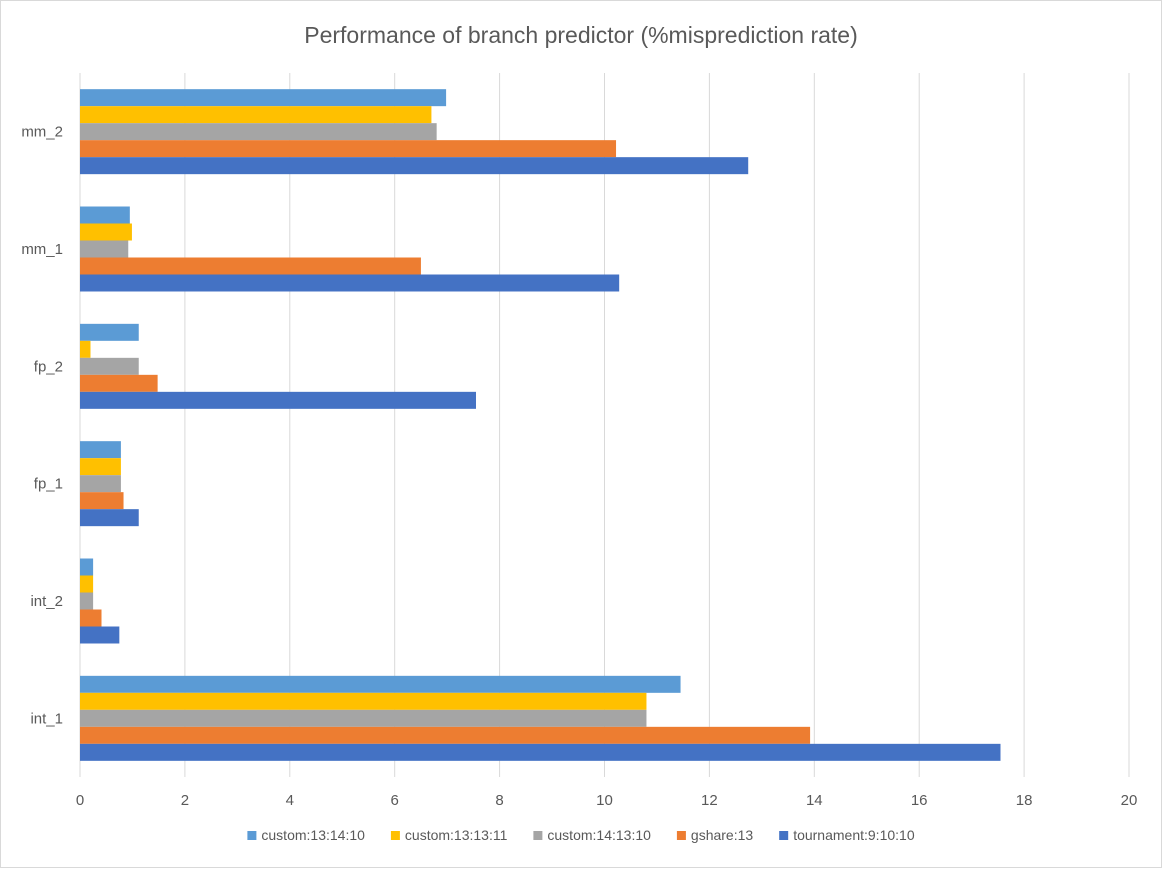 This screenshot has width=1162, height=872. What do you see at coordinates (80, 800) in the screenshot?
I see `x-tick-label: 0` at bounding box center [80, 800].